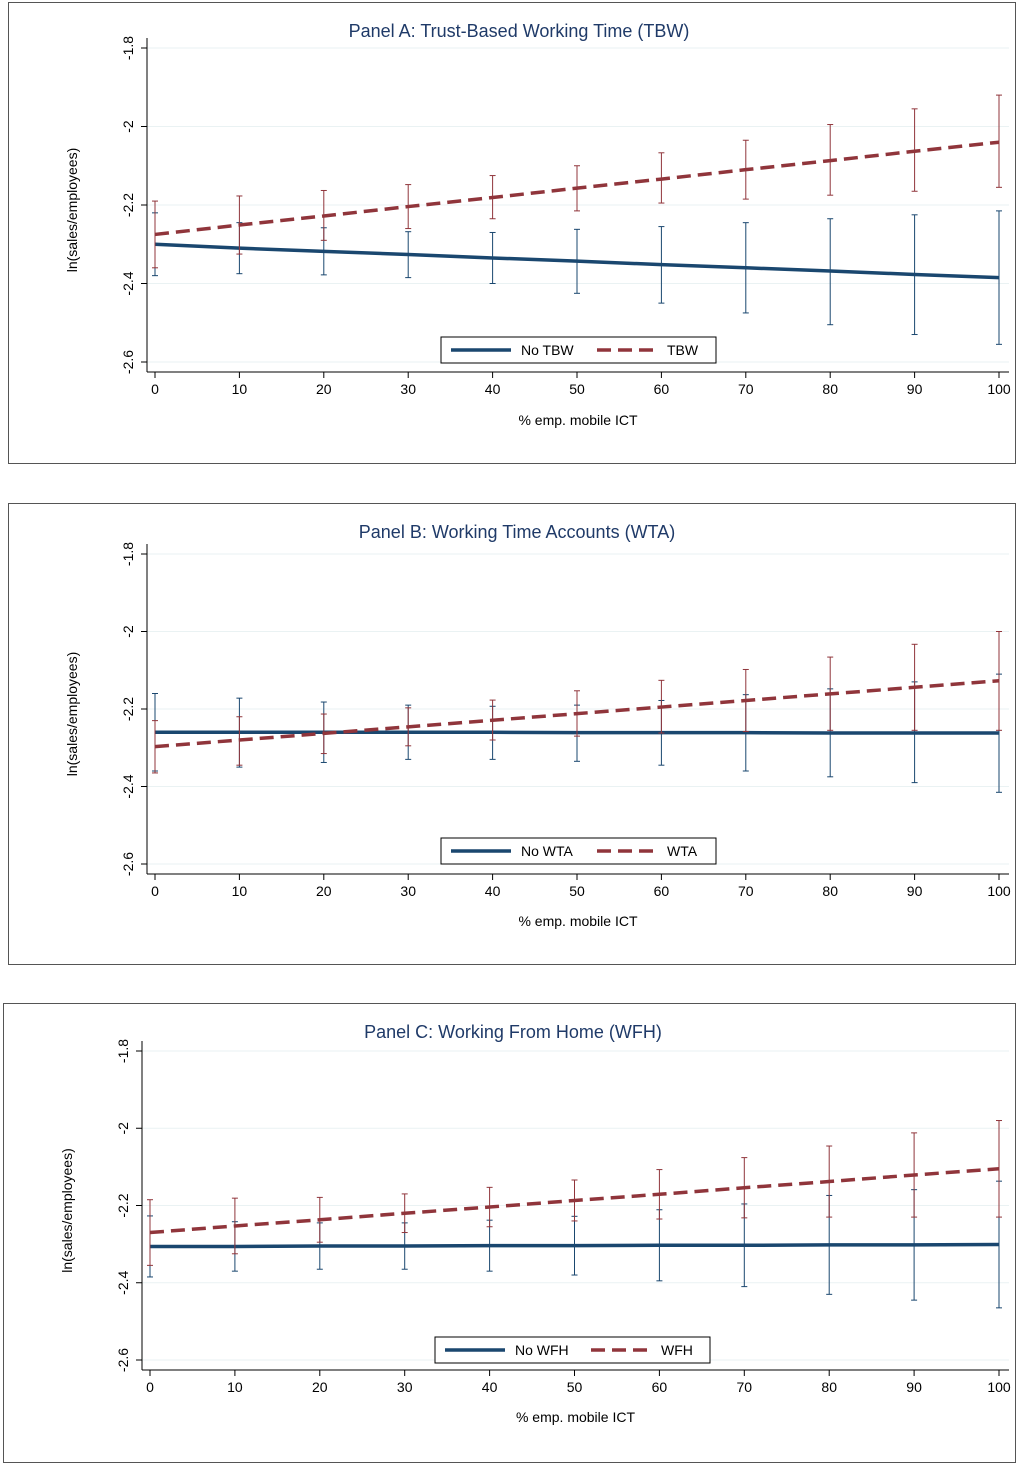 This screenshot has height=1464, width=1016. What do you see at coordinates (575, 1245) in the screenshot?
I see `series-line-no-wfh` at bounding box center [575, 1245].